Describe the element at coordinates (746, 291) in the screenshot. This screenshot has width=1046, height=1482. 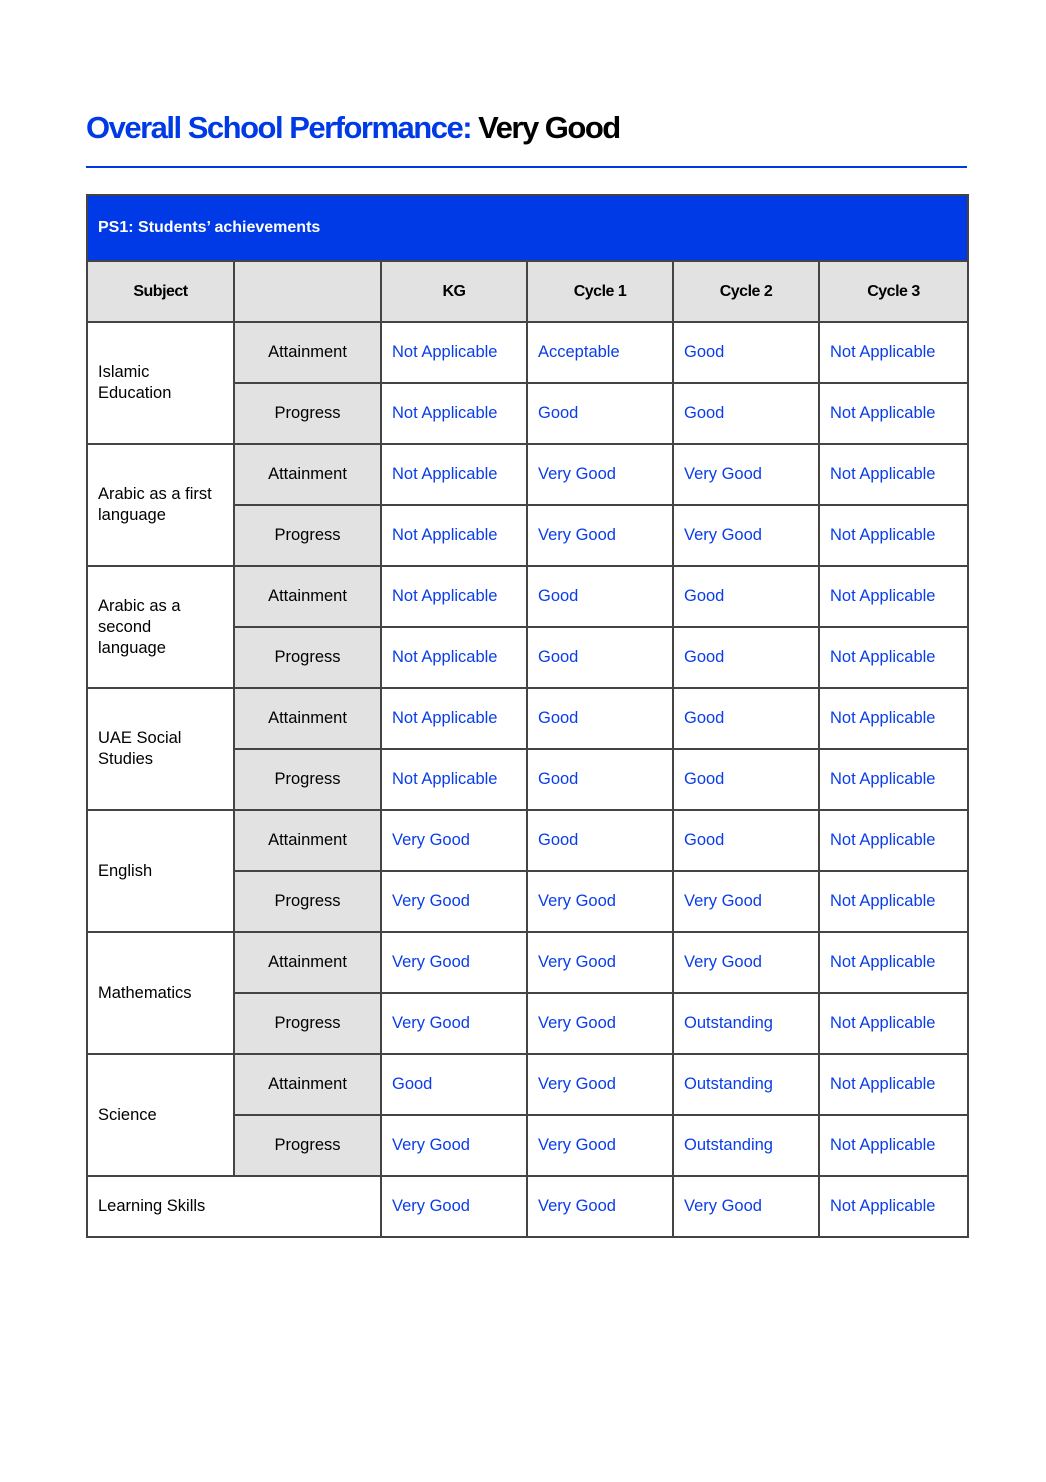
I see `column-header: Cycle 2` at that location.